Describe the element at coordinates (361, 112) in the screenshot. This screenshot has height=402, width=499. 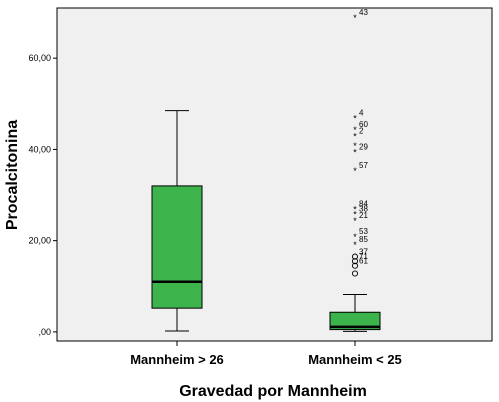
I see `outlier-label: 4` at that location.